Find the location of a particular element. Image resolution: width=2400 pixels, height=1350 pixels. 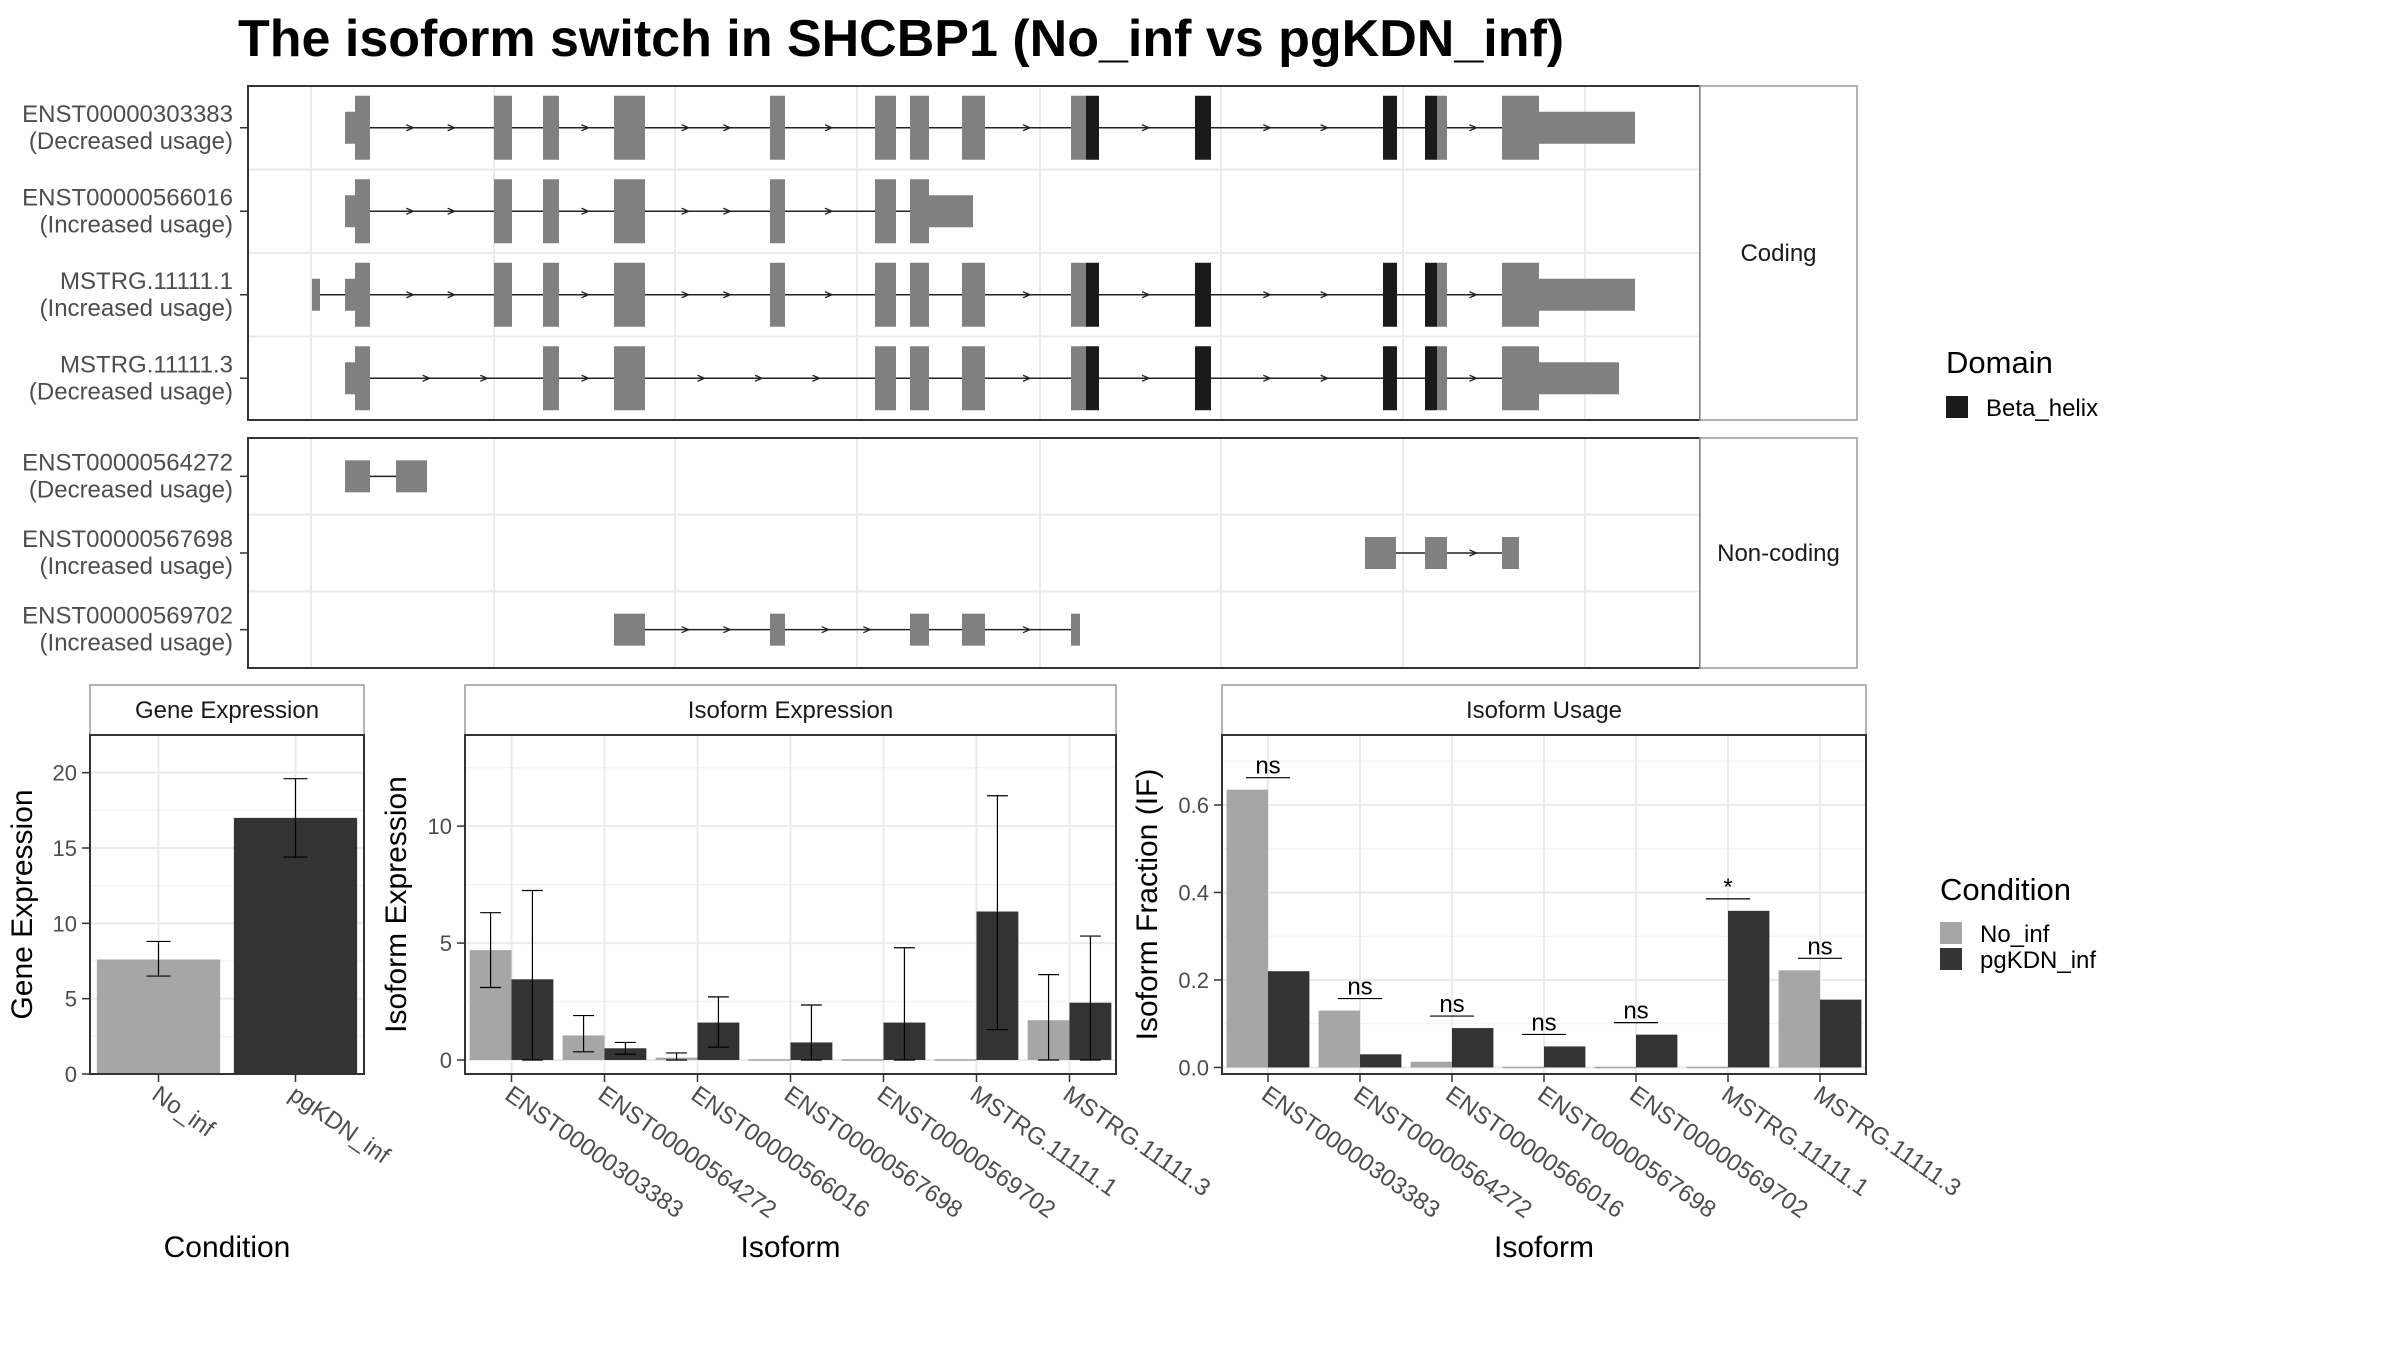

panel-strip-label: Isoform Usage is located at coordinates (1544, 710).